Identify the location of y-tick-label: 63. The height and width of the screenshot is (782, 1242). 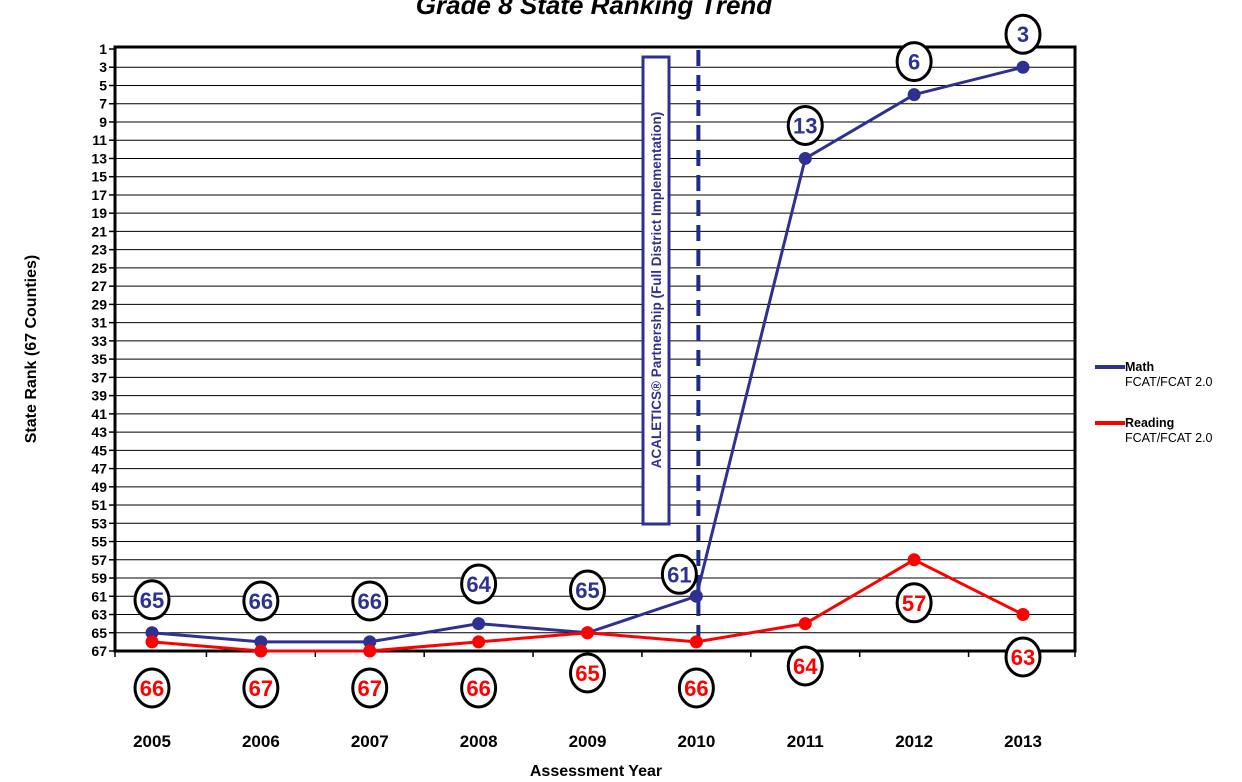
(99, 615).